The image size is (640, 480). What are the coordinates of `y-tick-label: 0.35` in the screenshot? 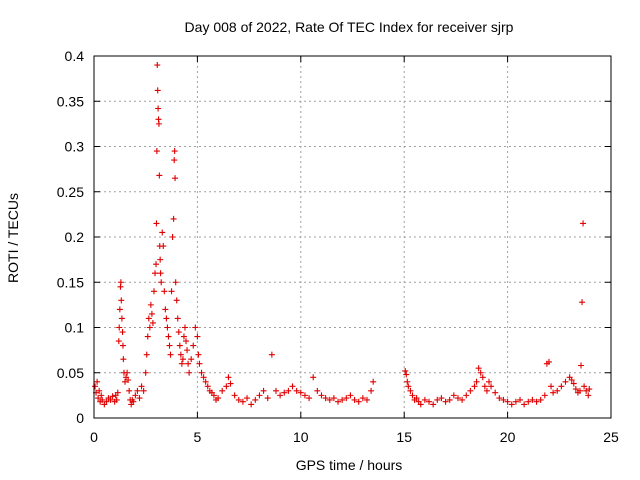 It's located at (70, 101).